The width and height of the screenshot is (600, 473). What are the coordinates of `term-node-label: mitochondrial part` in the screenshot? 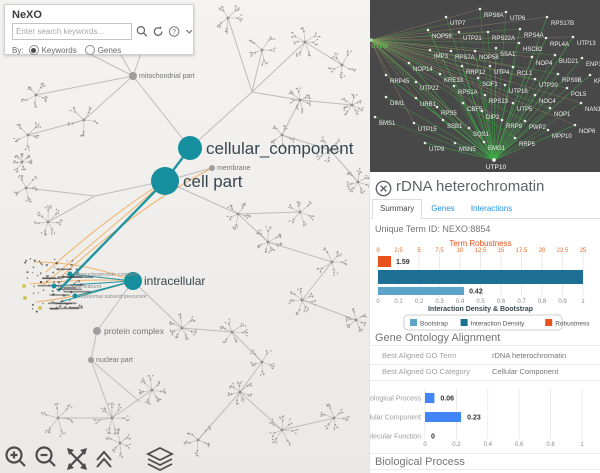 It's located at (167, 76).